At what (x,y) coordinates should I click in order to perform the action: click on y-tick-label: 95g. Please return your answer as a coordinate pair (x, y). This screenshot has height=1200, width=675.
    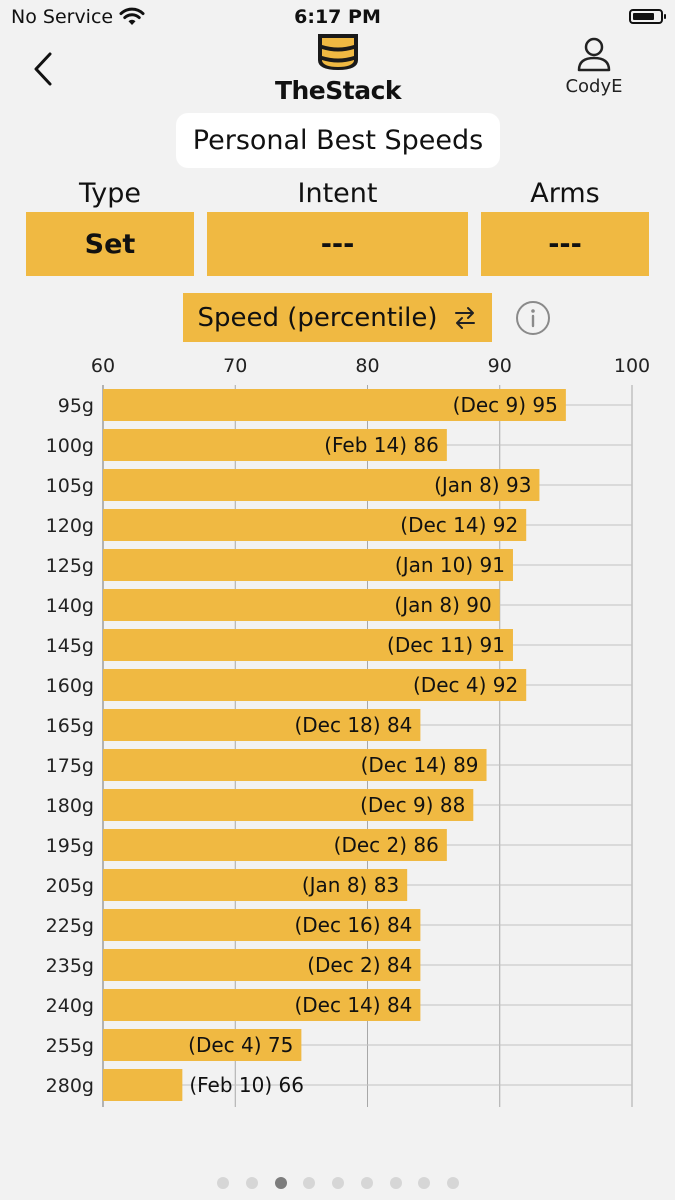
    Looking at the image, I should click on (76, 406).